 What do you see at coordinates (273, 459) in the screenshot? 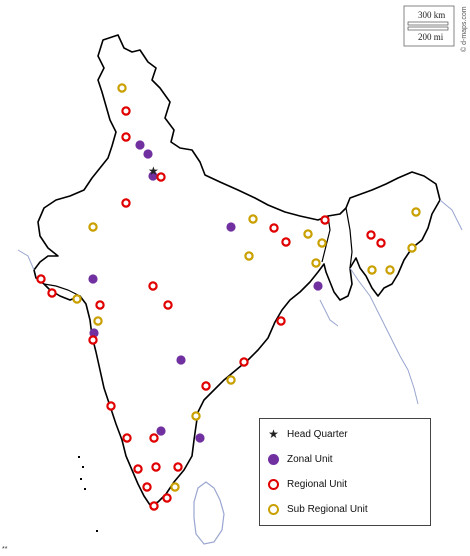
I see `purple-dot-icon` at bounding box center [273, 459].